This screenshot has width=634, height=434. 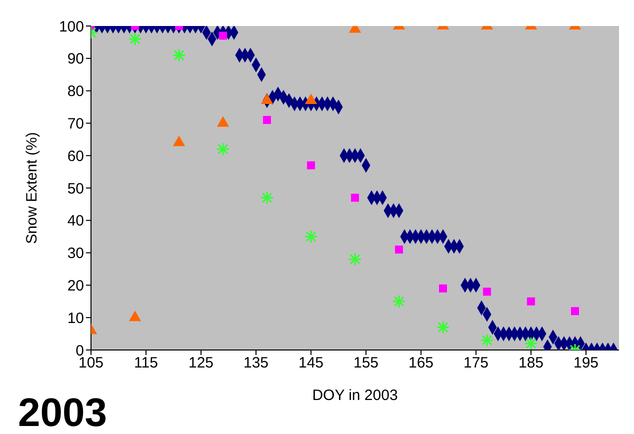 I want to click on y-tick-label: 30, so click(x=75, y=253).